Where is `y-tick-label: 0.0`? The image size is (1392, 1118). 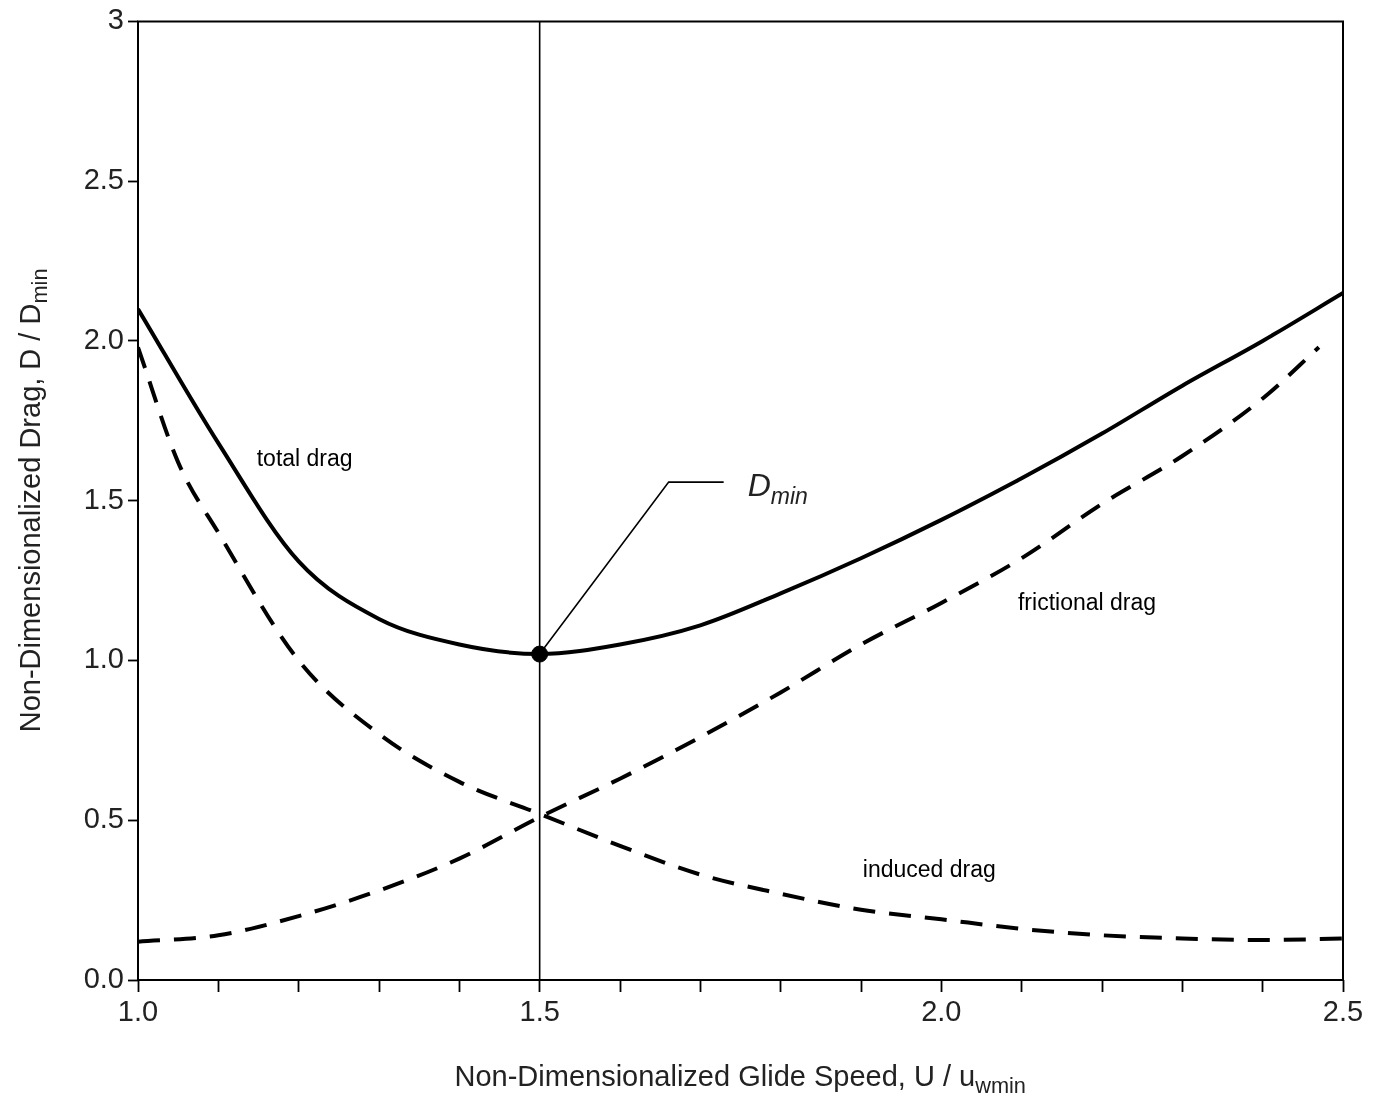
y-tick-label: 0.0 is located at coordinates (103, 978).